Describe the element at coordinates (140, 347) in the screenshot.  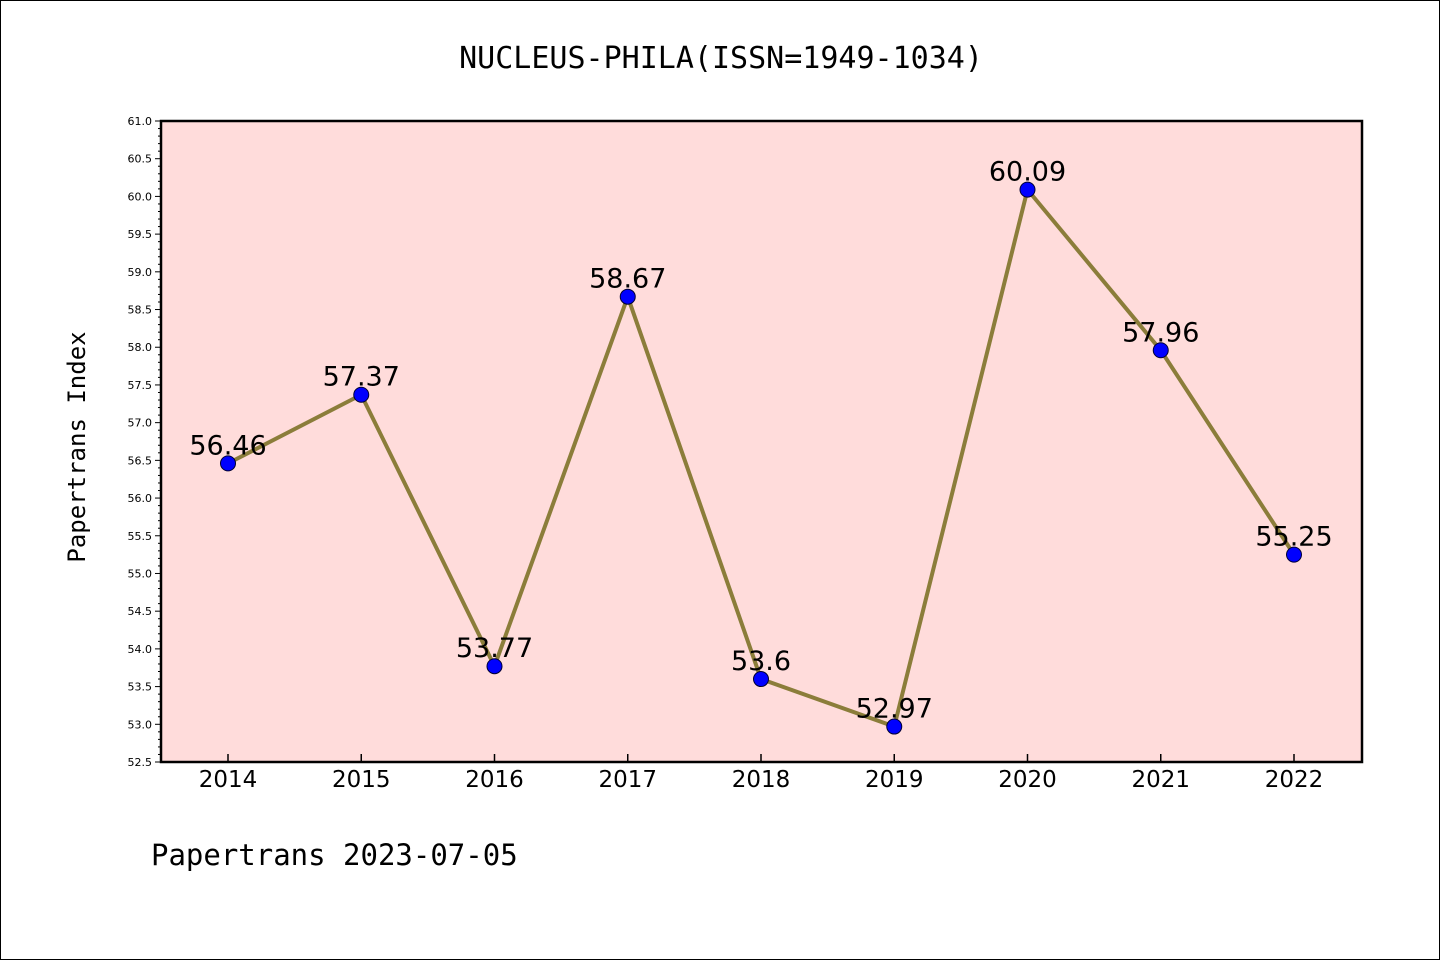
I see `y-tick-label: 58.0` at that location.